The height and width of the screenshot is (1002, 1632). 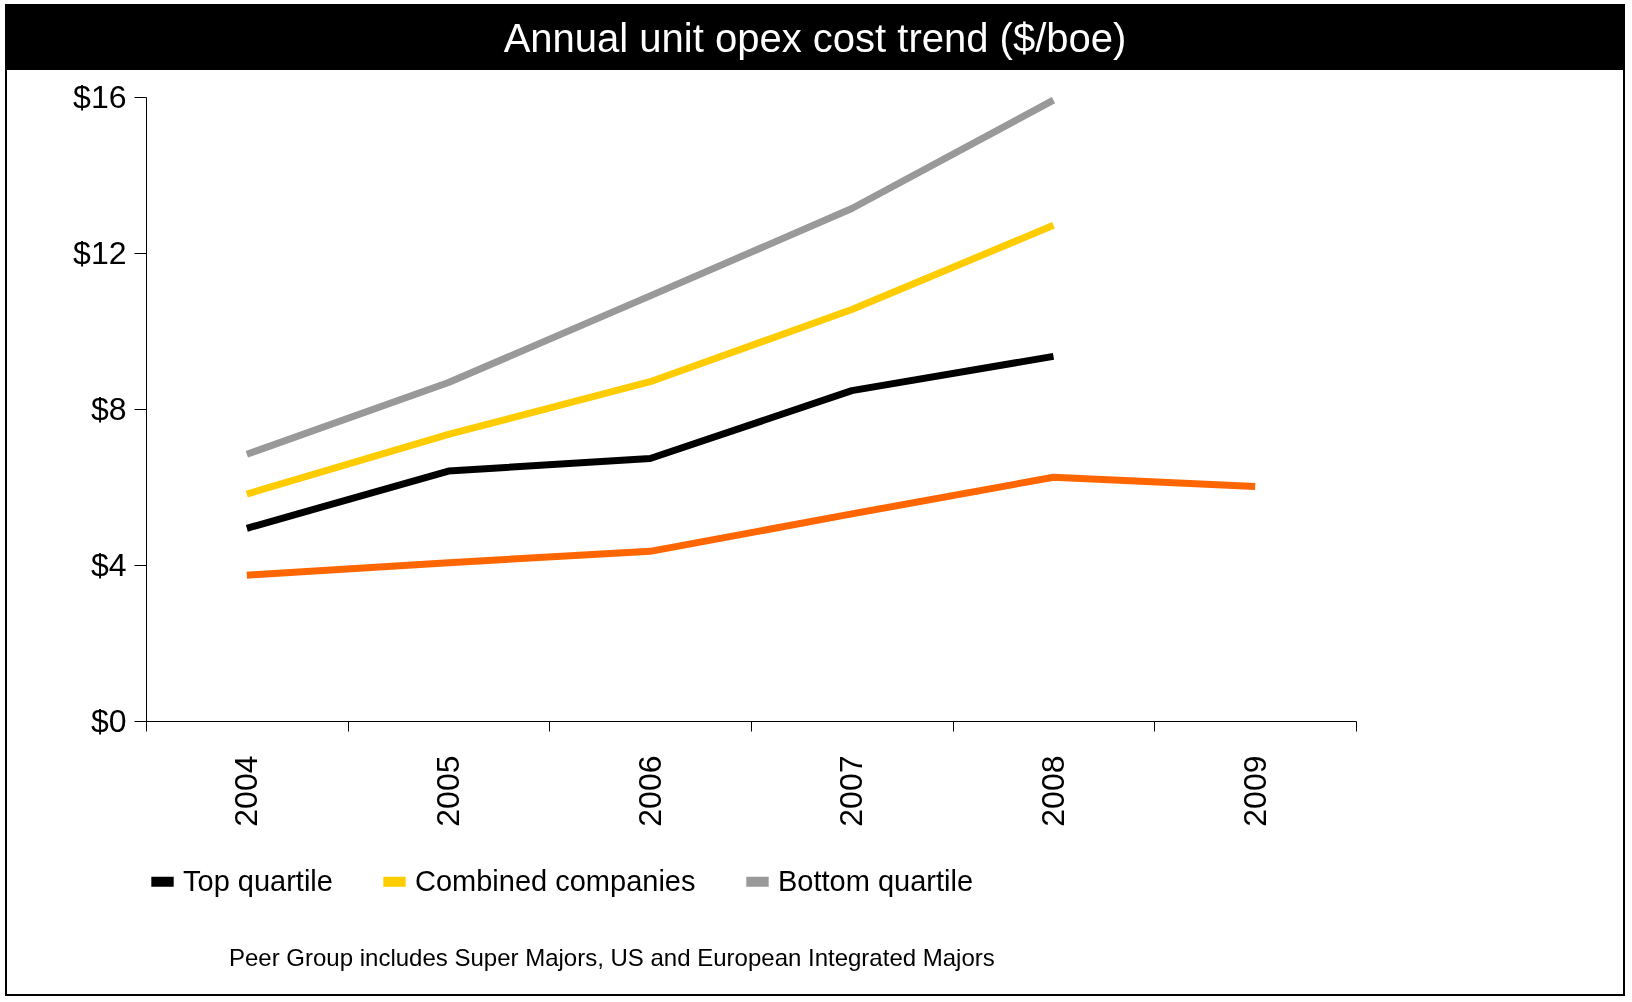 I want to click on y-tick-label: $12, so click(x=100, y=252).